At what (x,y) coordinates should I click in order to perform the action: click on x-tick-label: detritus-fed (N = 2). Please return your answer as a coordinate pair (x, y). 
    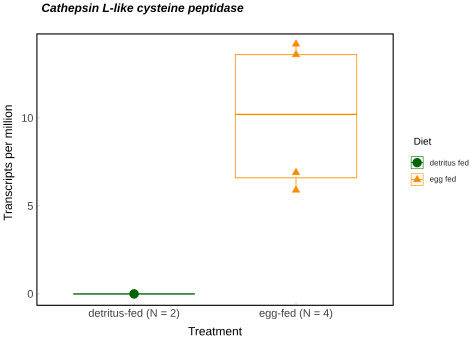
    Looking at the image, I should click on (134, 314).